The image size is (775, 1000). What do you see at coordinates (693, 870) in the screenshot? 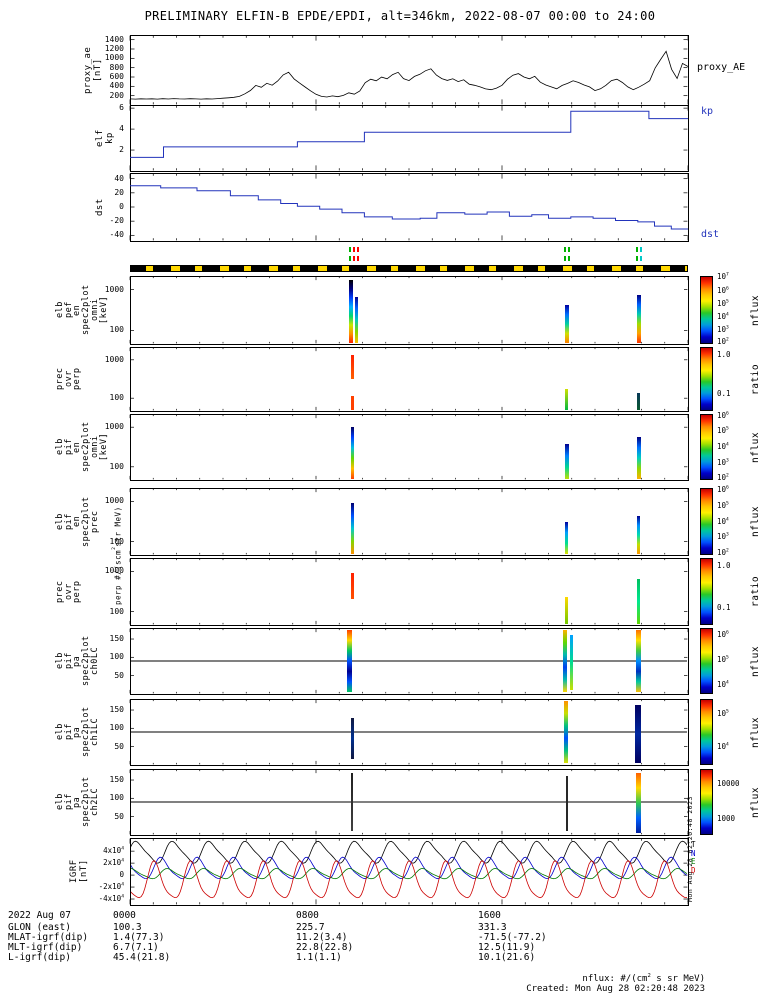
I see `igrf-legend-D: D` at bounding box center [693, 870].